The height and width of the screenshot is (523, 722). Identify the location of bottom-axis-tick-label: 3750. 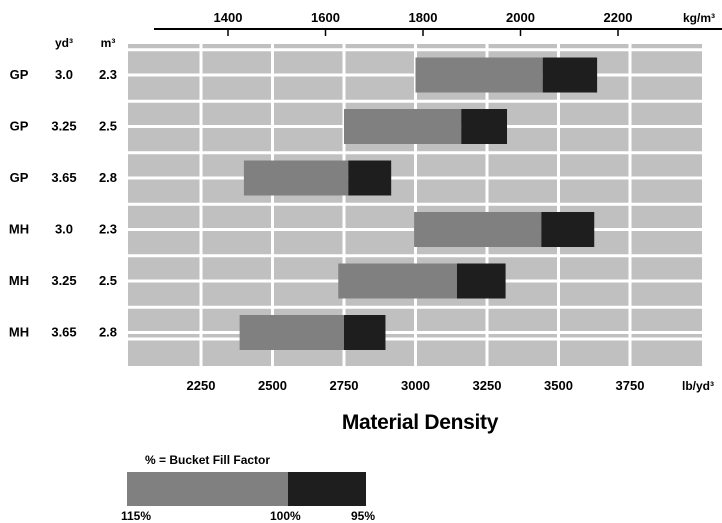
(630, 385).